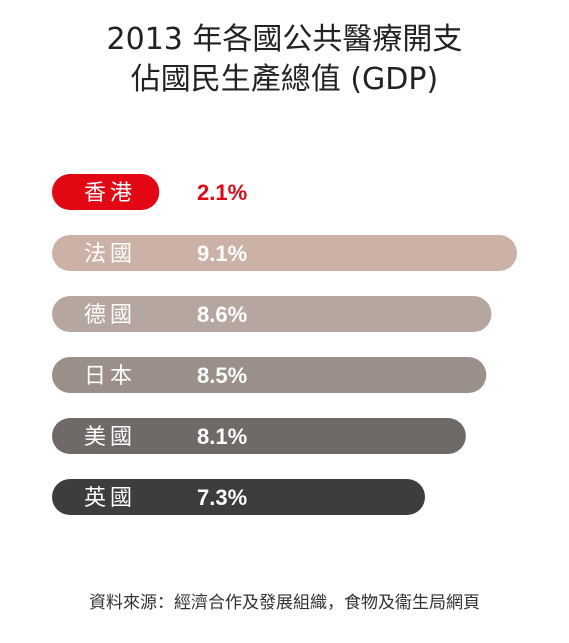 This screenshot has width=569, height=643. What do you see at coordinates (284, 603) in the screenshot?
I see `source-note: 資料來源：經濟合作及發展組織，食物及衞生局網頁` at bounding box center [284, 603].